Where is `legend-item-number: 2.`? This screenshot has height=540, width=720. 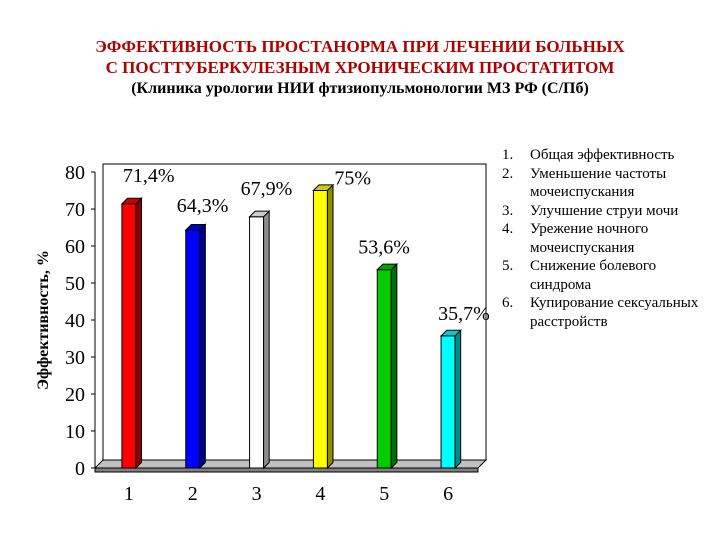 legend-item-number: 2. is located at coordinates (508, 173).